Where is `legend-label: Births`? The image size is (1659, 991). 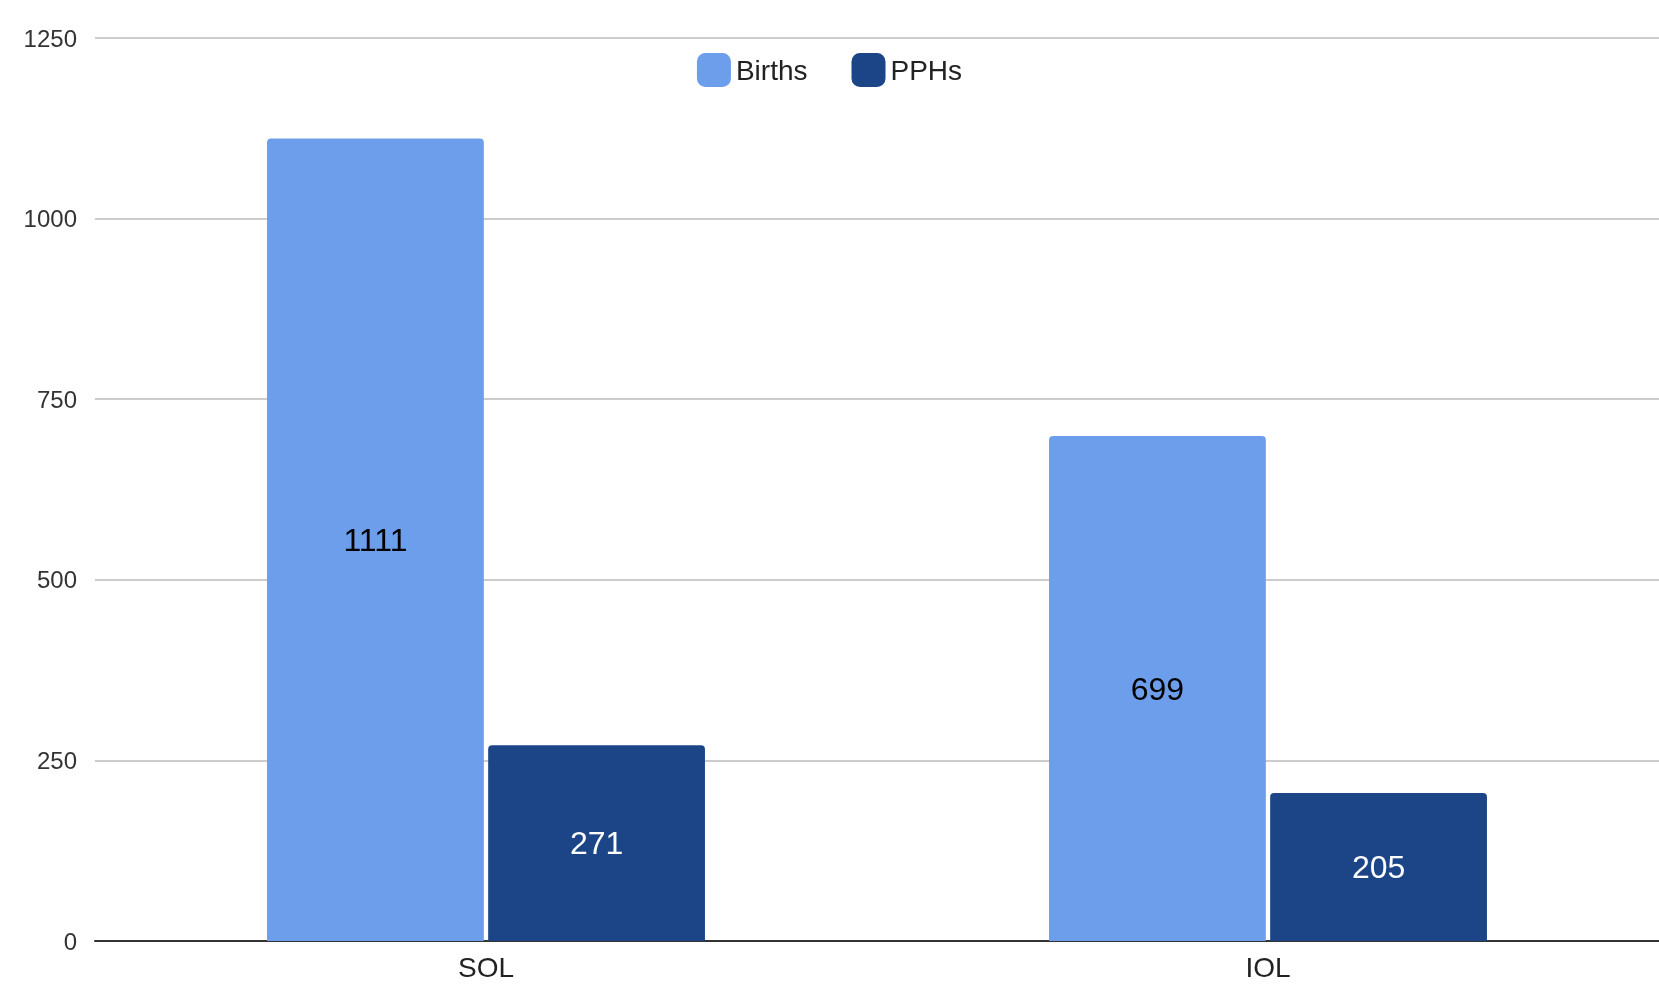
legend-label: Births is located at coordinates (771, 70).